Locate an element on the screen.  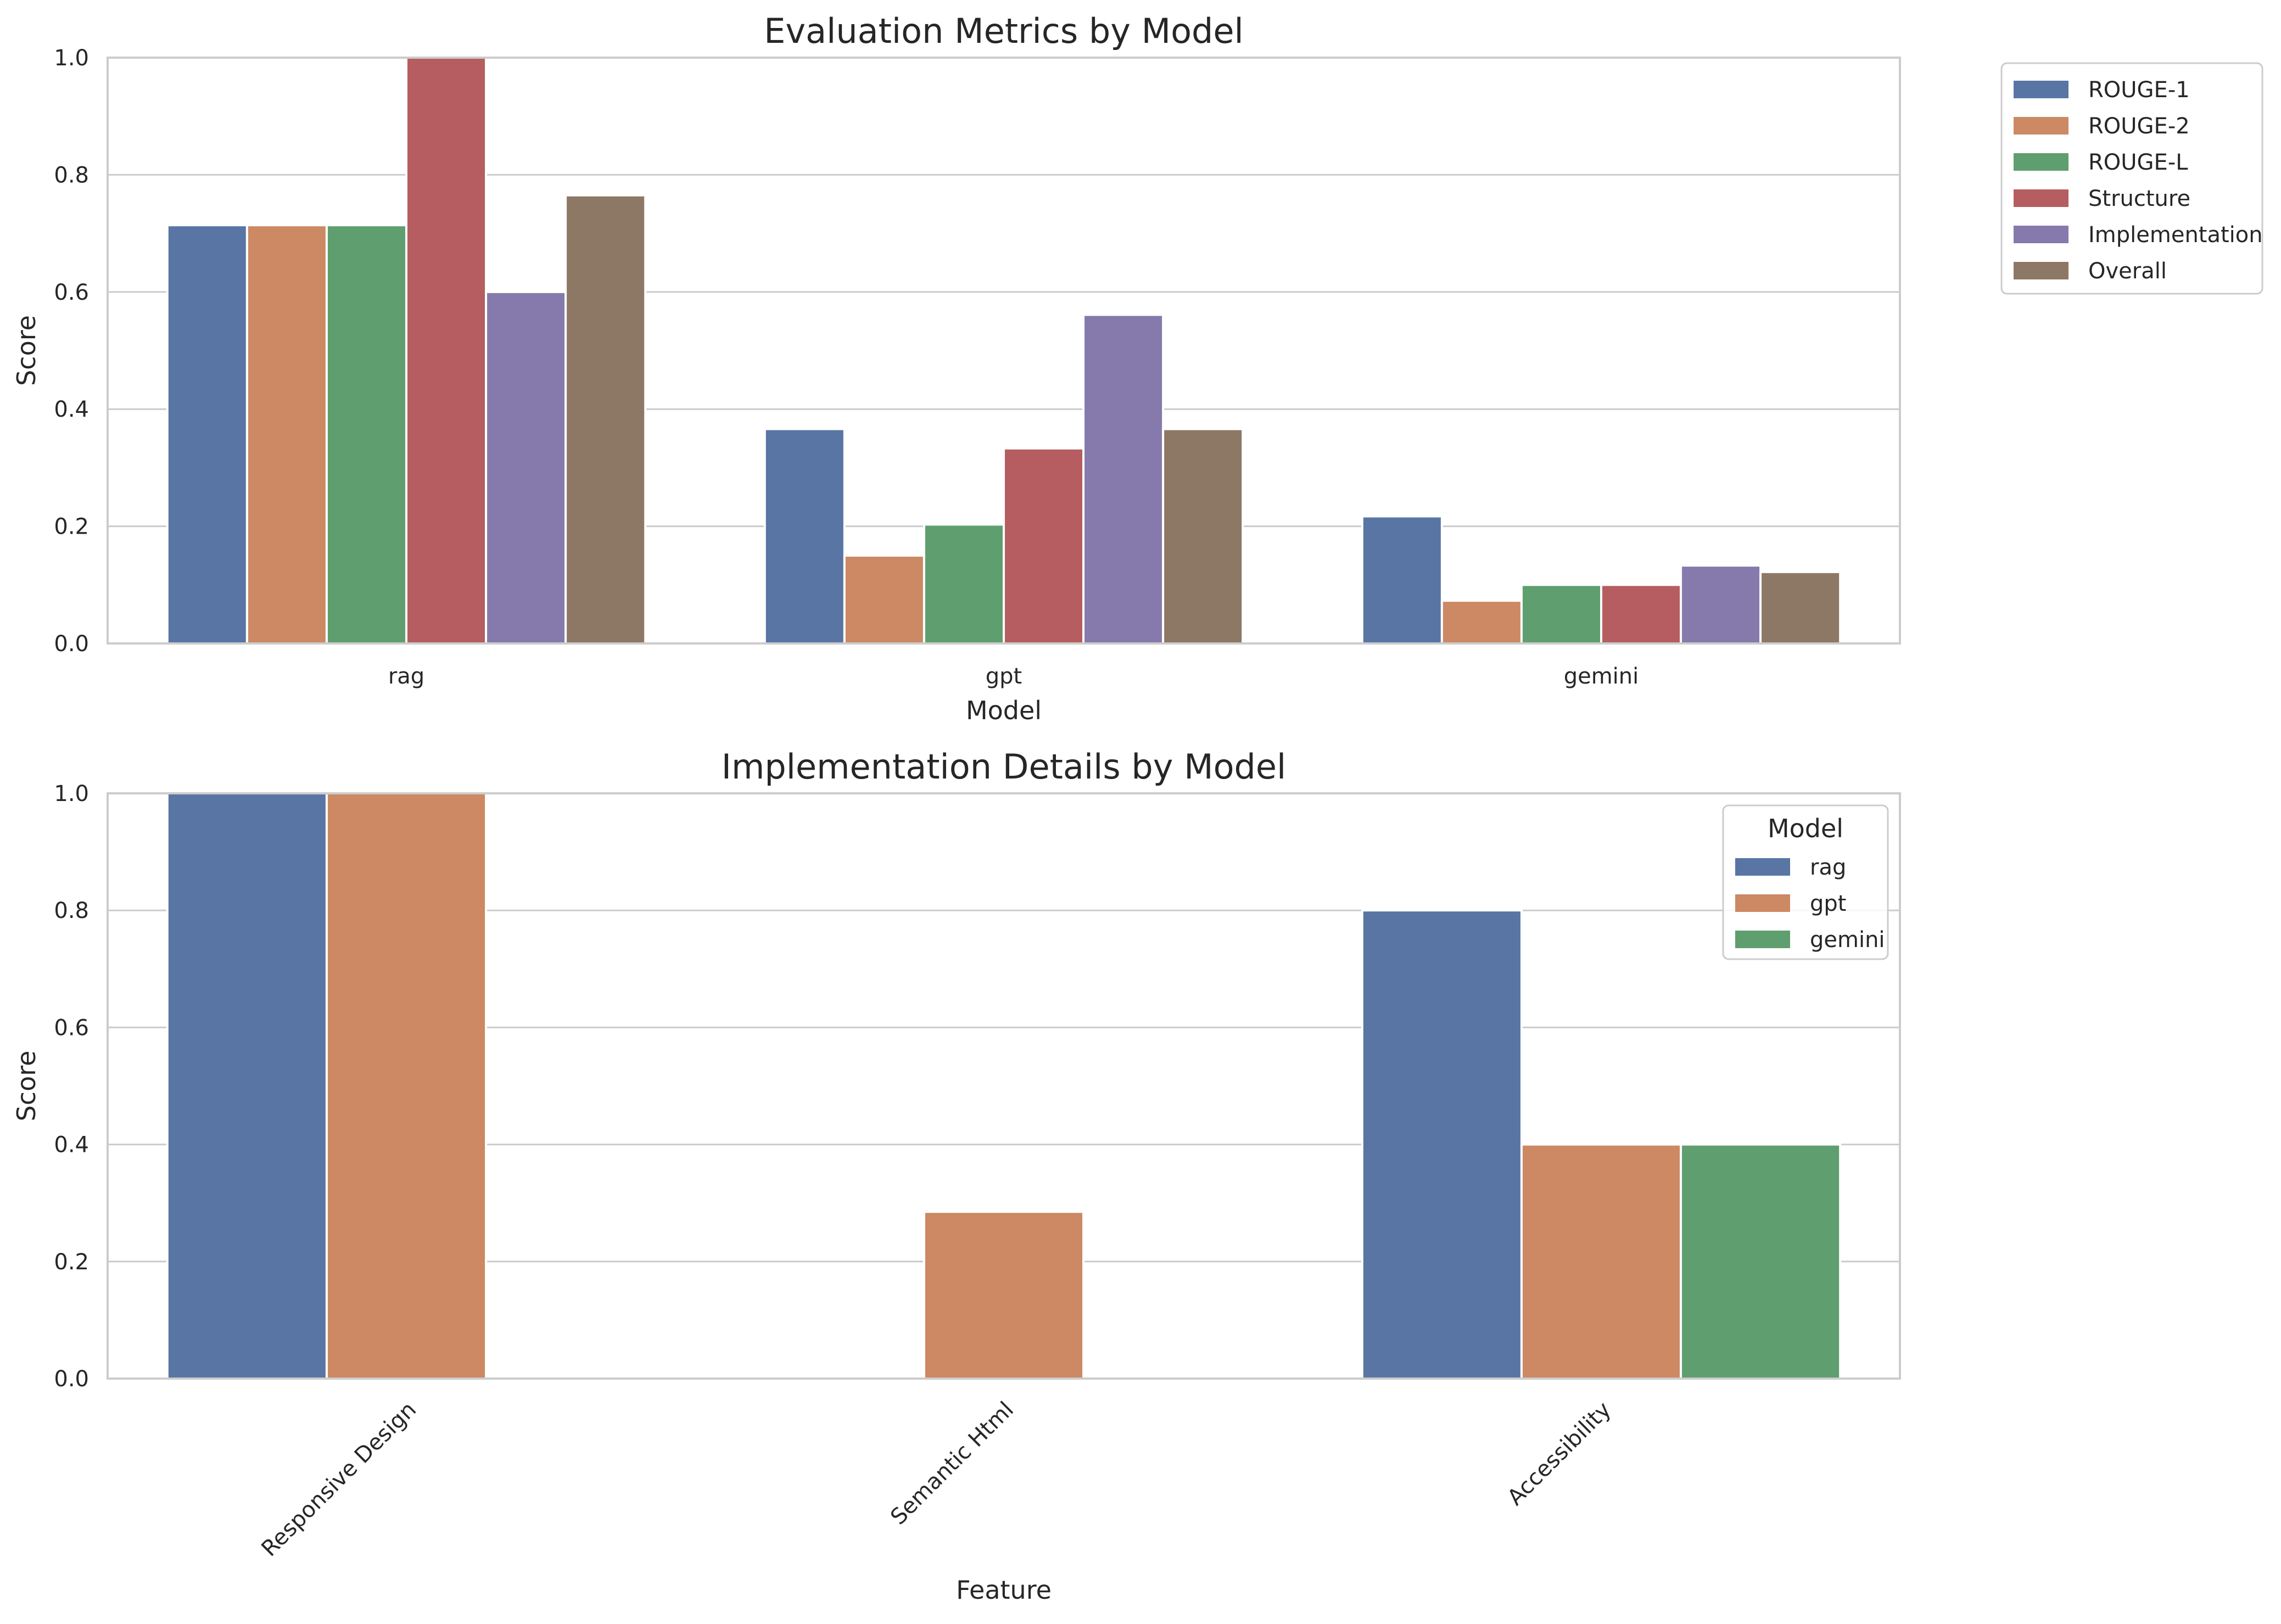
chart-title: Implementation Details by Model is located at coordinates (1004, 767).